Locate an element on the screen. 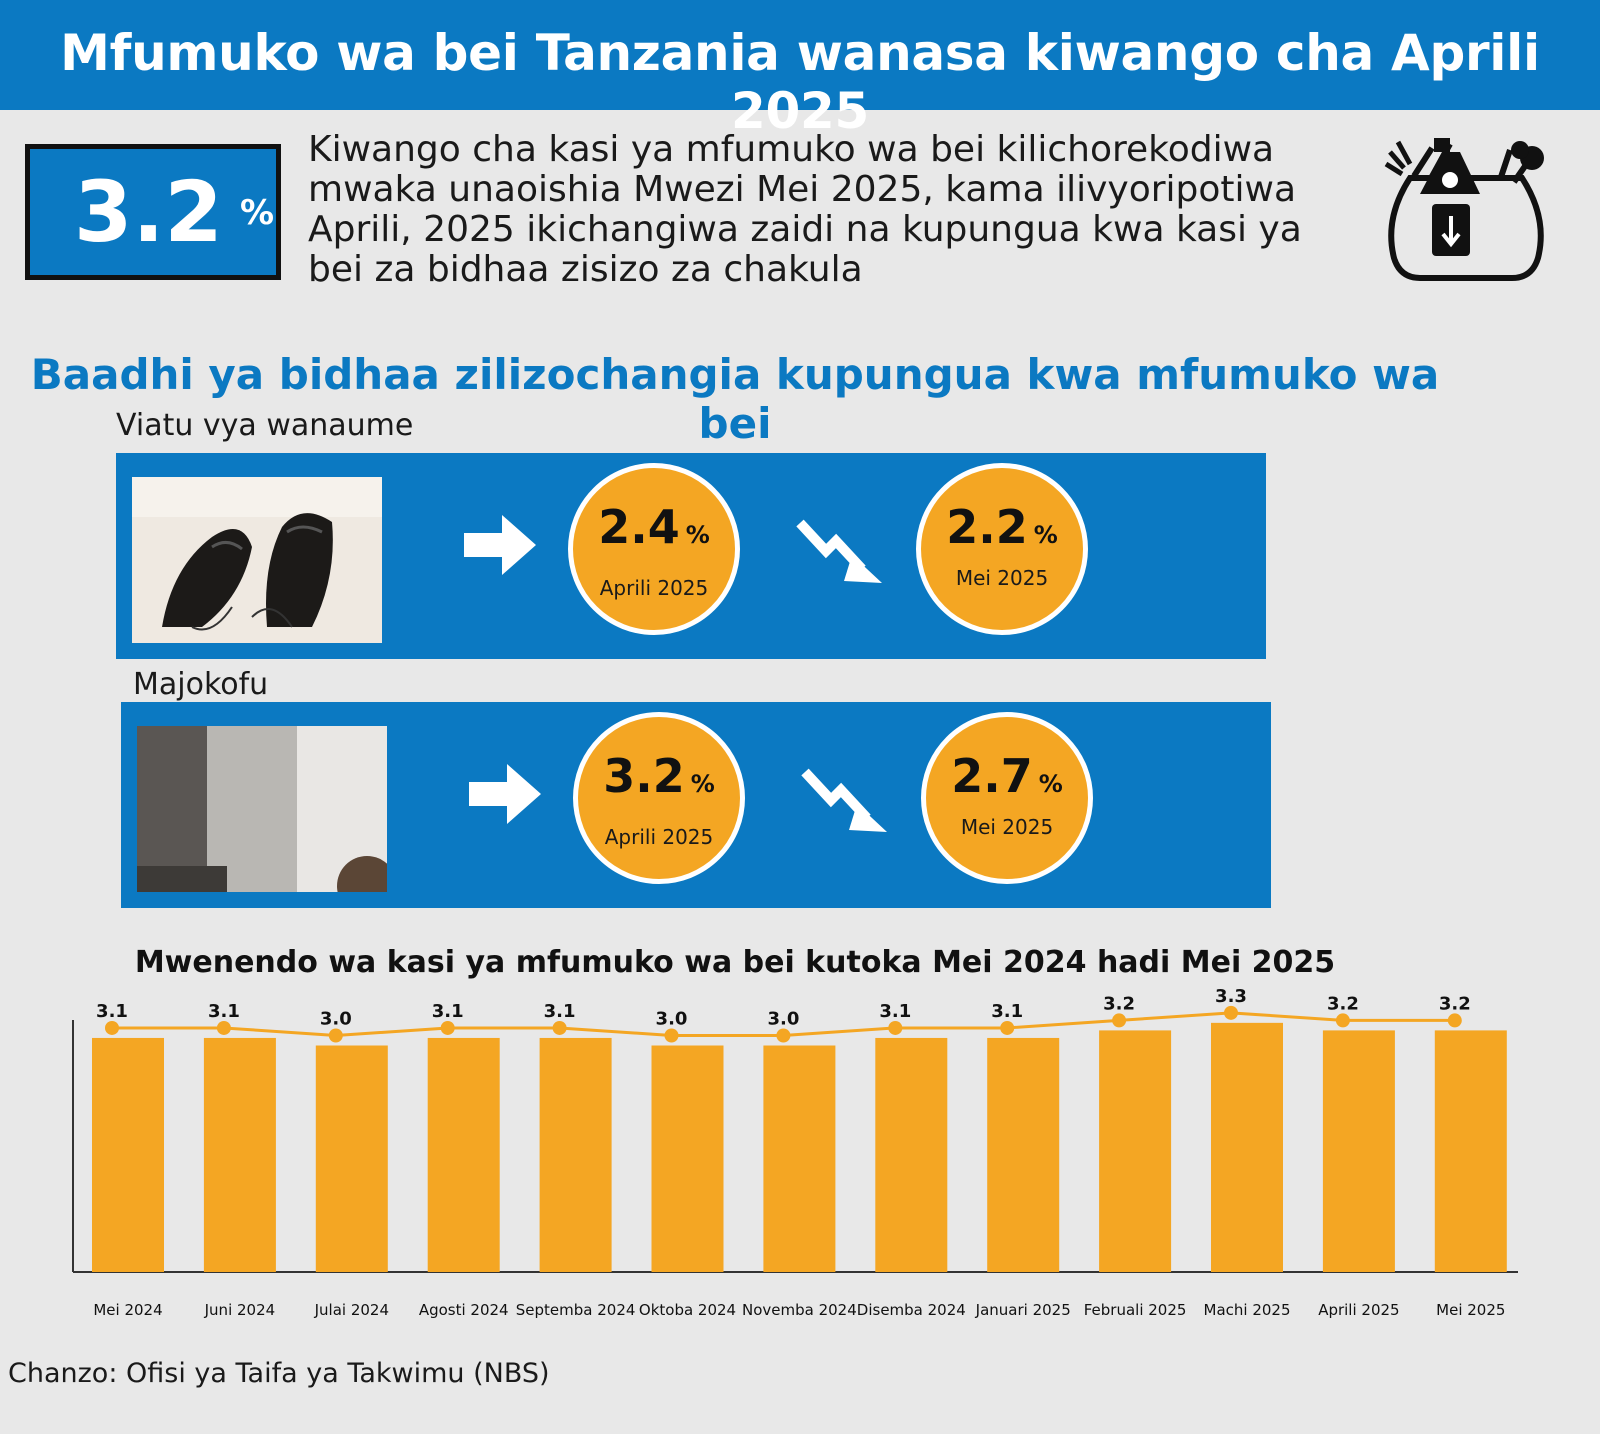 The height and width of the screenshot is (1434, 1600). x-tick-label: Juni 2024 is located at coordinates (240, 1310).